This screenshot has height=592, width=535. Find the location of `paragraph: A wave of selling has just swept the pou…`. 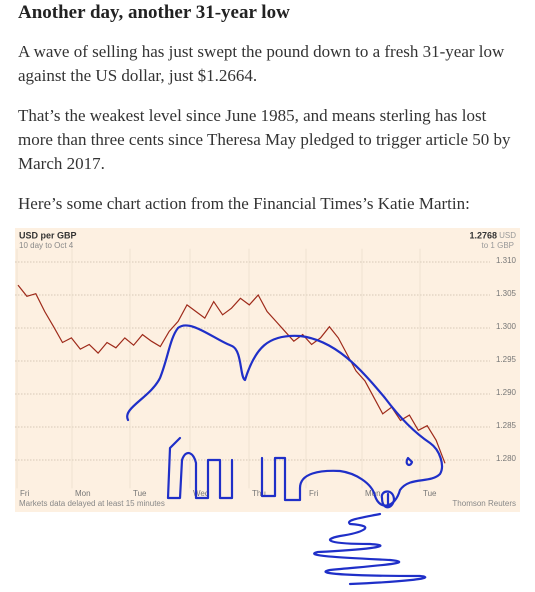

paragraph: A wave of selling has just swept the pou… is located at coordinates (261, 63).